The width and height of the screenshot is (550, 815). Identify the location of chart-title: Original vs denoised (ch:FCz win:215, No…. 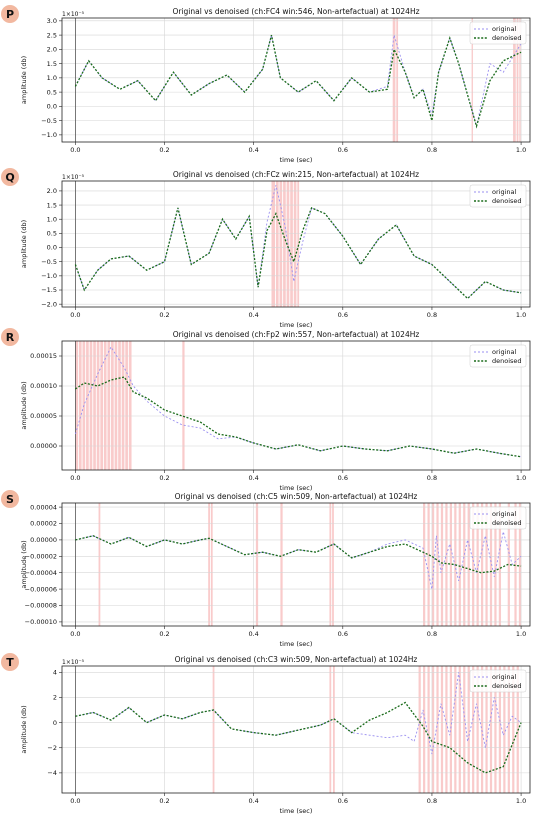
(296, 174).